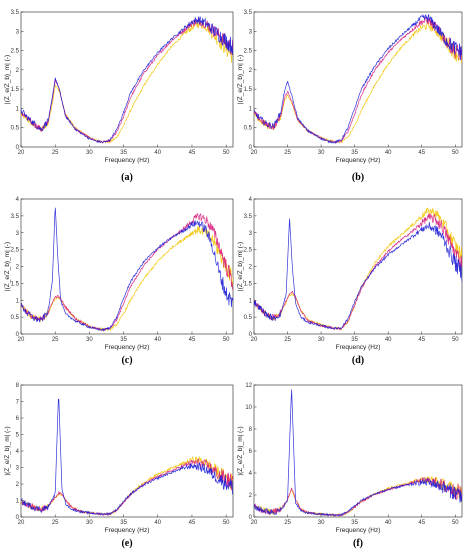 The width and height of the screenshot is (472, 550). Describe the element at coordinates (126, 543) in the screenshot. I see `panel-caption: (e)` at that location.